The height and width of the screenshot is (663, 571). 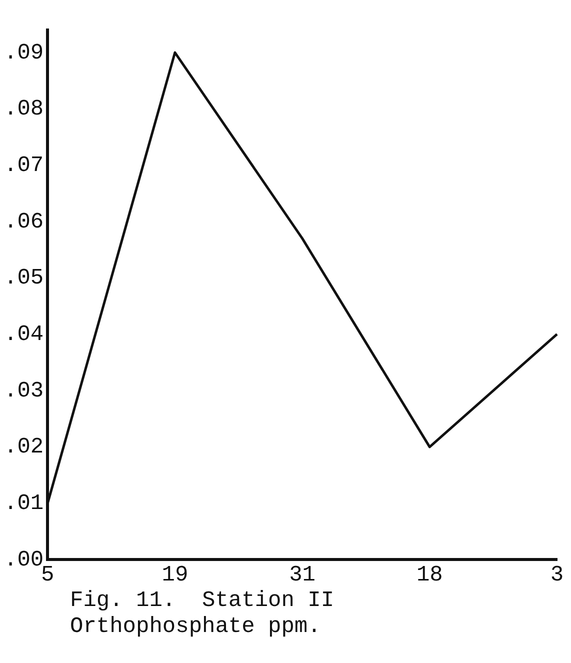 What do you see at coordinates (24, 391) in the screenshot?
I see `y-tick-label: .03` at bounding box center [24, 391].